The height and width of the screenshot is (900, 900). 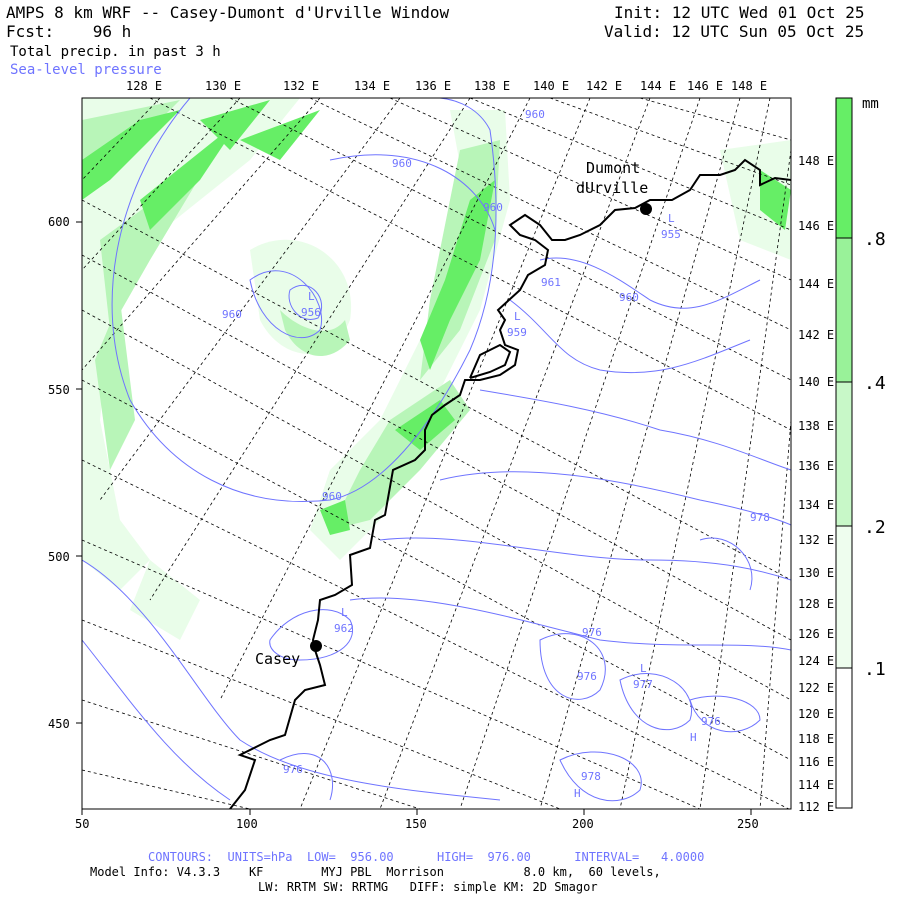 What do you see at coordinates (816, 762) in the screenshot?
I see `right-lon-label: 116 E` at bounding box center [816, 762].